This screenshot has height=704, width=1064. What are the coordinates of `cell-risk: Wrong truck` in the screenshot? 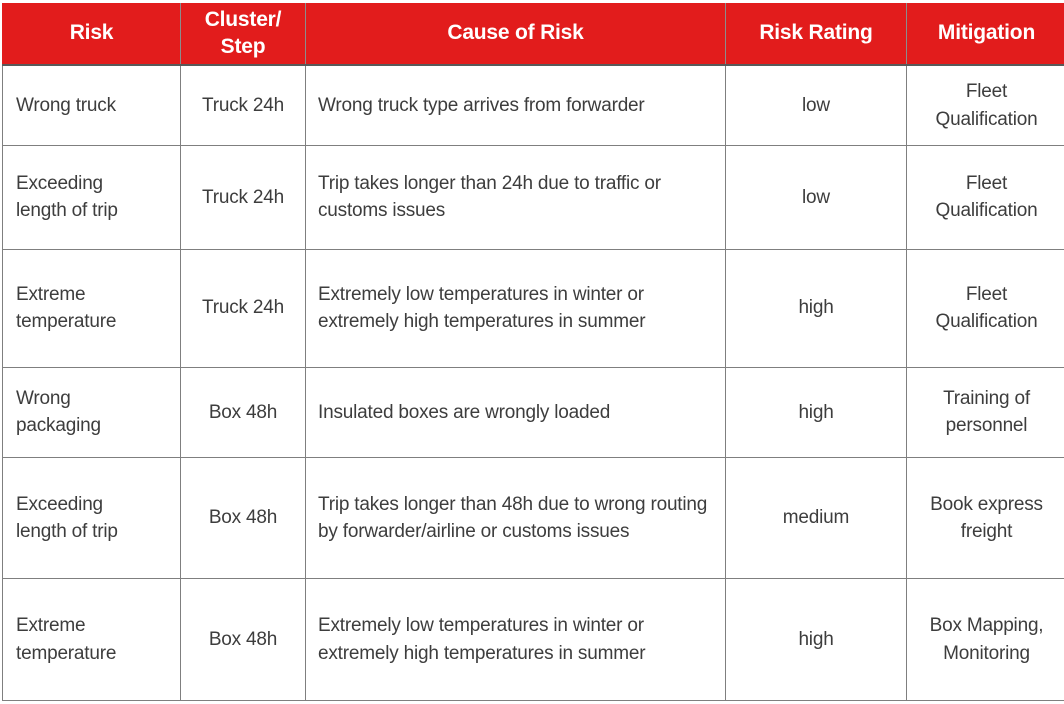 It's located at (91, 105).